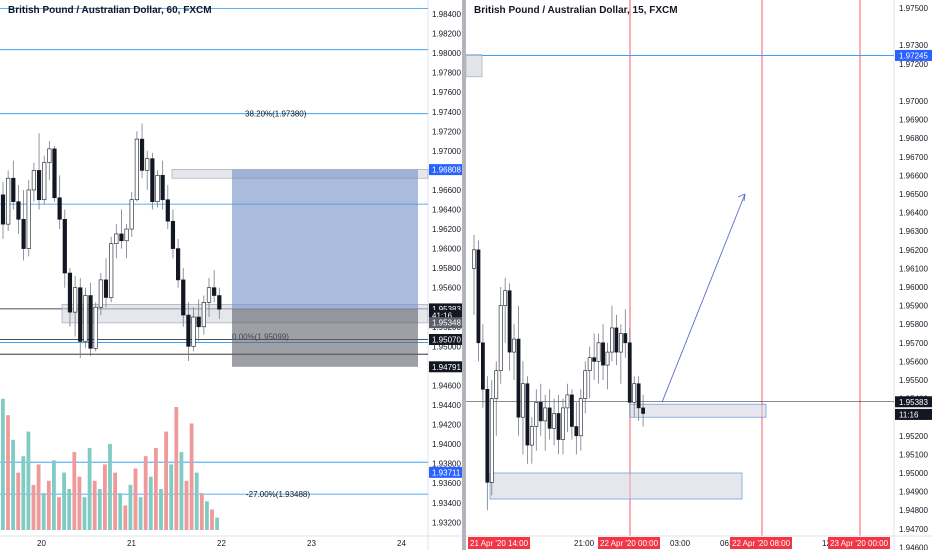 This screenshot has width=932, height=550. Describe the element at coordinates (446, 249) in the screenshot. I see `left-price-tick: 1.96000` at that location.